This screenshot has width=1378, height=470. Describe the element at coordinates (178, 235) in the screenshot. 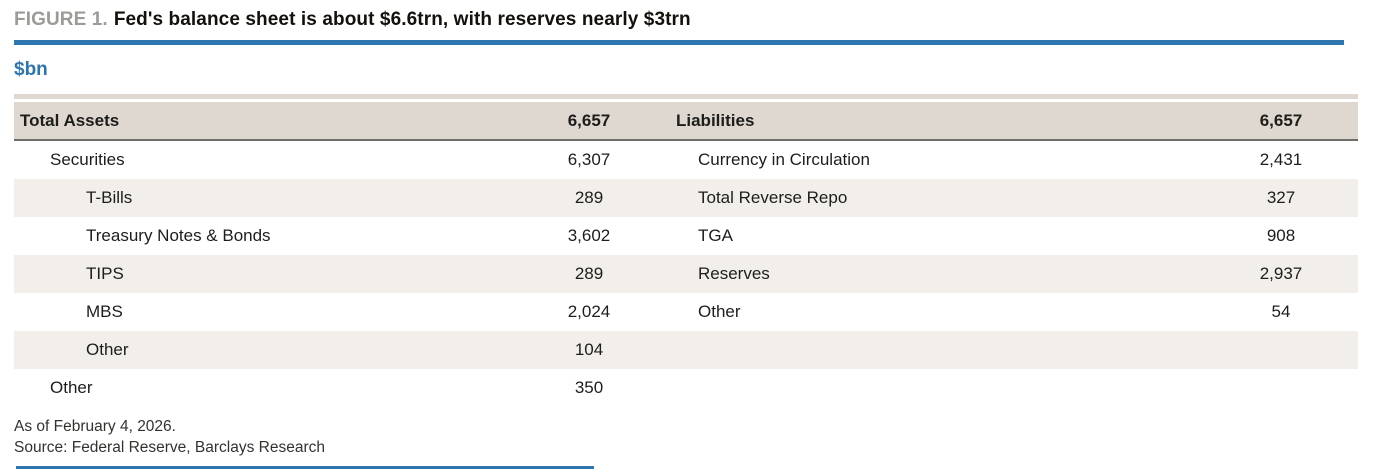

I see `row-asset-label: Treasury Notes & Bonds` at that location.